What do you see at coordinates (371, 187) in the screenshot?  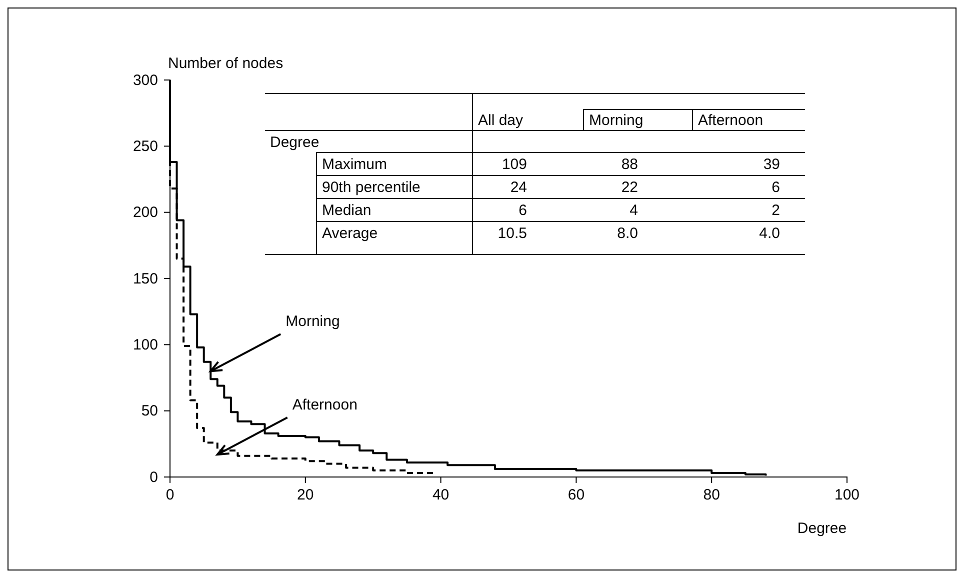 I see `annotation: 90th percentile` at bounding box center [371, 187].